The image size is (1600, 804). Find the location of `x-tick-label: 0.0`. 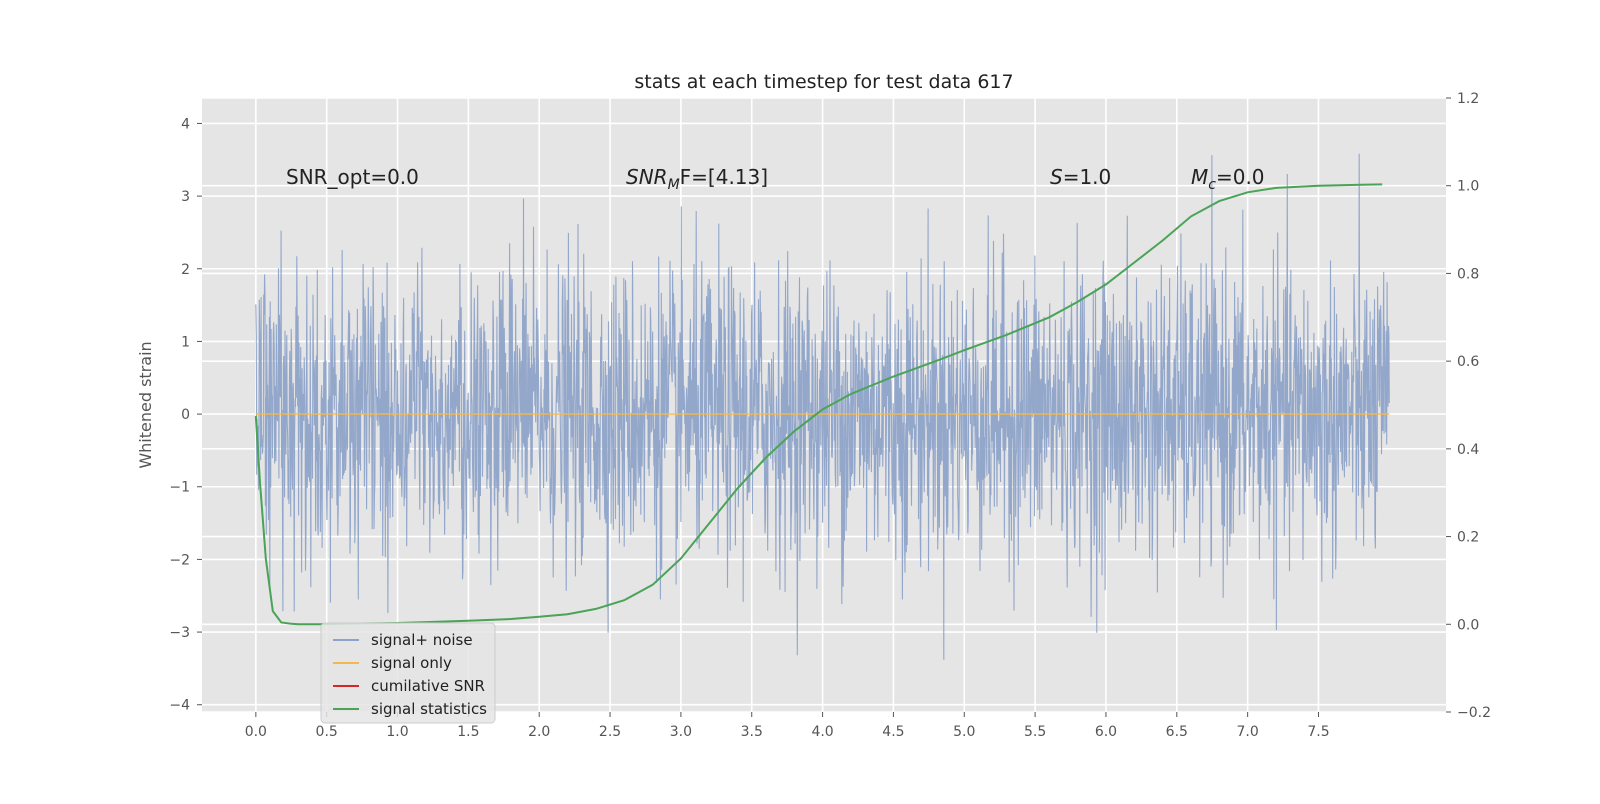

x-tick-label: 0.0 is located at coordinates (256, 732).